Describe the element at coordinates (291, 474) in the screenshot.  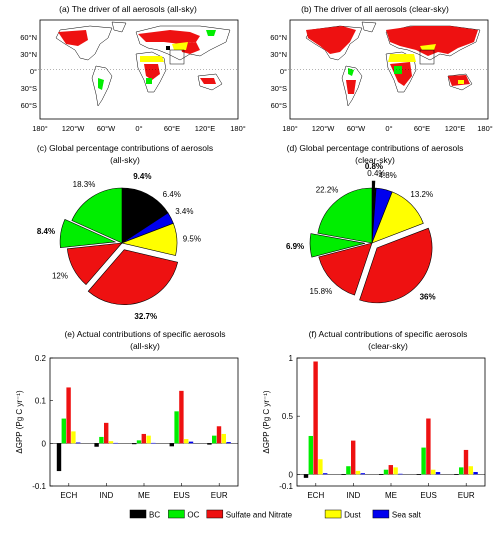
I see `bar-f-ytick-label: 0` at that location.